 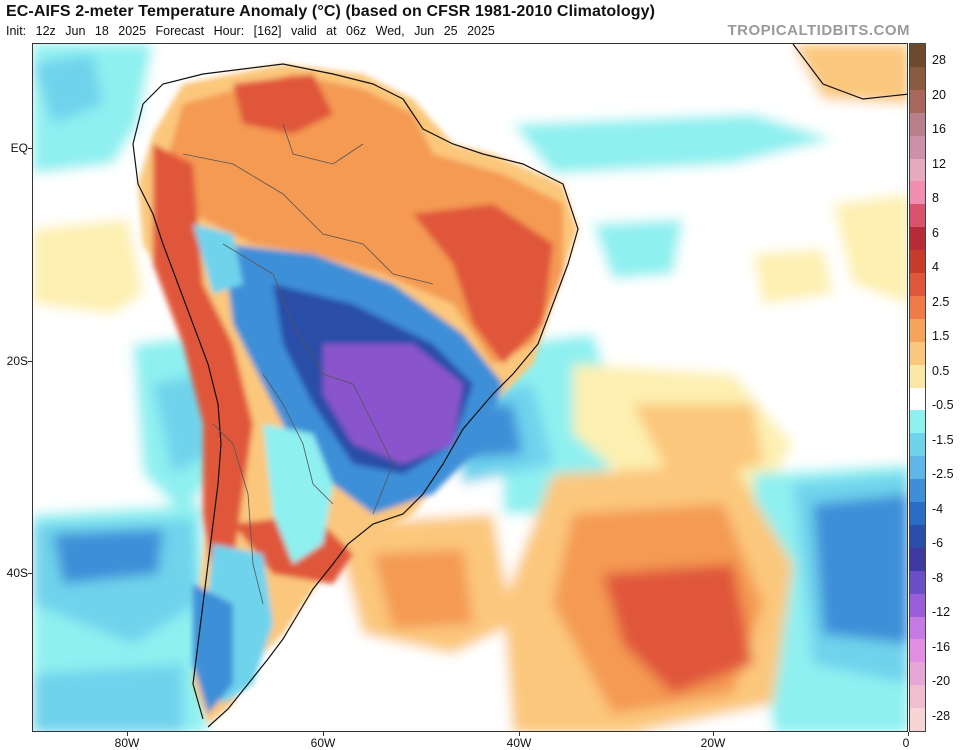 I want to click on lat-label-40s: 40S, so click(x=15, y=573).